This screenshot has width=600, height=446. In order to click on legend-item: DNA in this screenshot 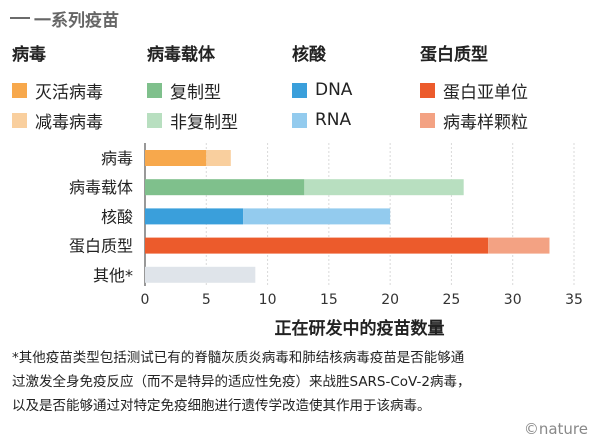, I will do `click(322, 90)`.